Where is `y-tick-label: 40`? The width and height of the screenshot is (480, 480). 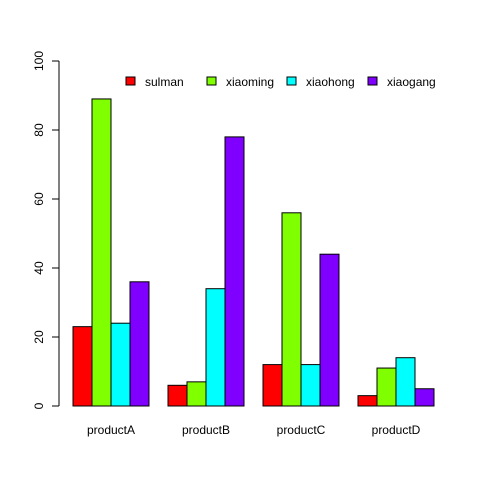
y-tick-label: 40 is located at coordinates (39, 268).